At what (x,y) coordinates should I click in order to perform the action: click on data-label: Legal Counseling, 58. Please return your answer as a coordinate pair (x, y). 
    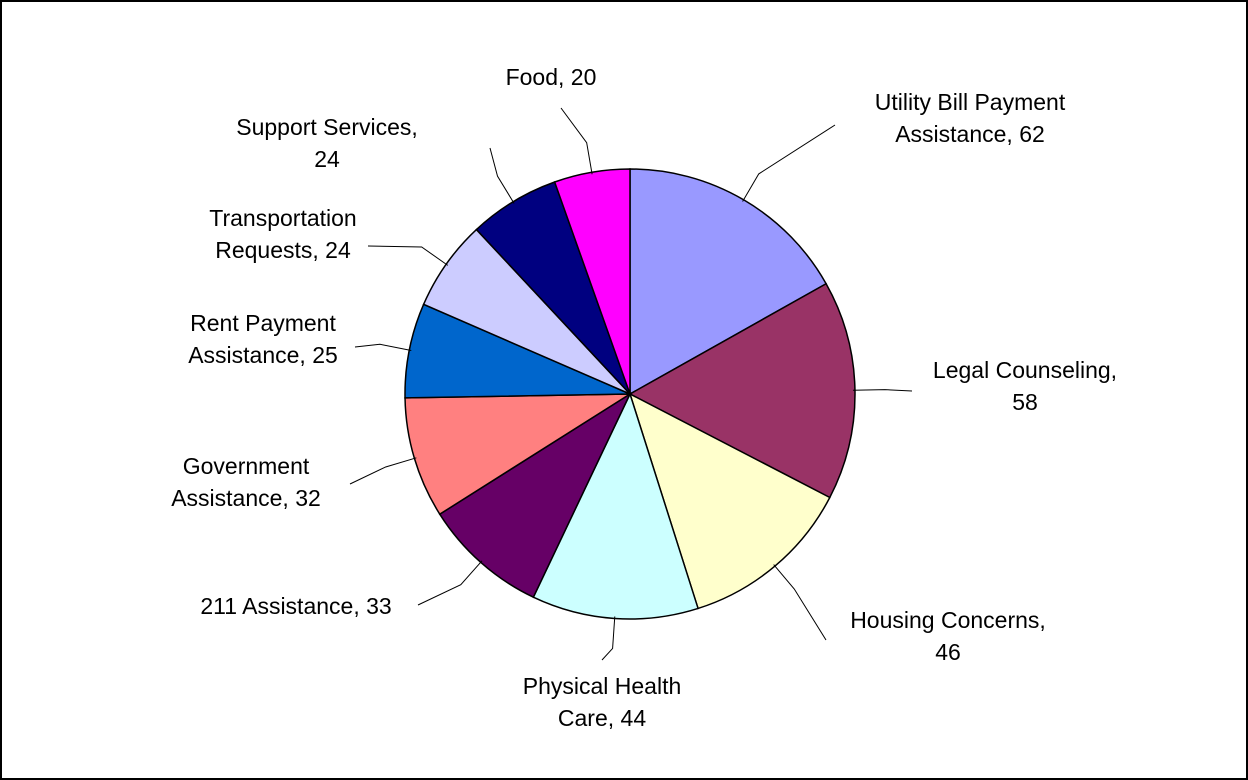
    Looking at the image, I should click on (1025, 386).